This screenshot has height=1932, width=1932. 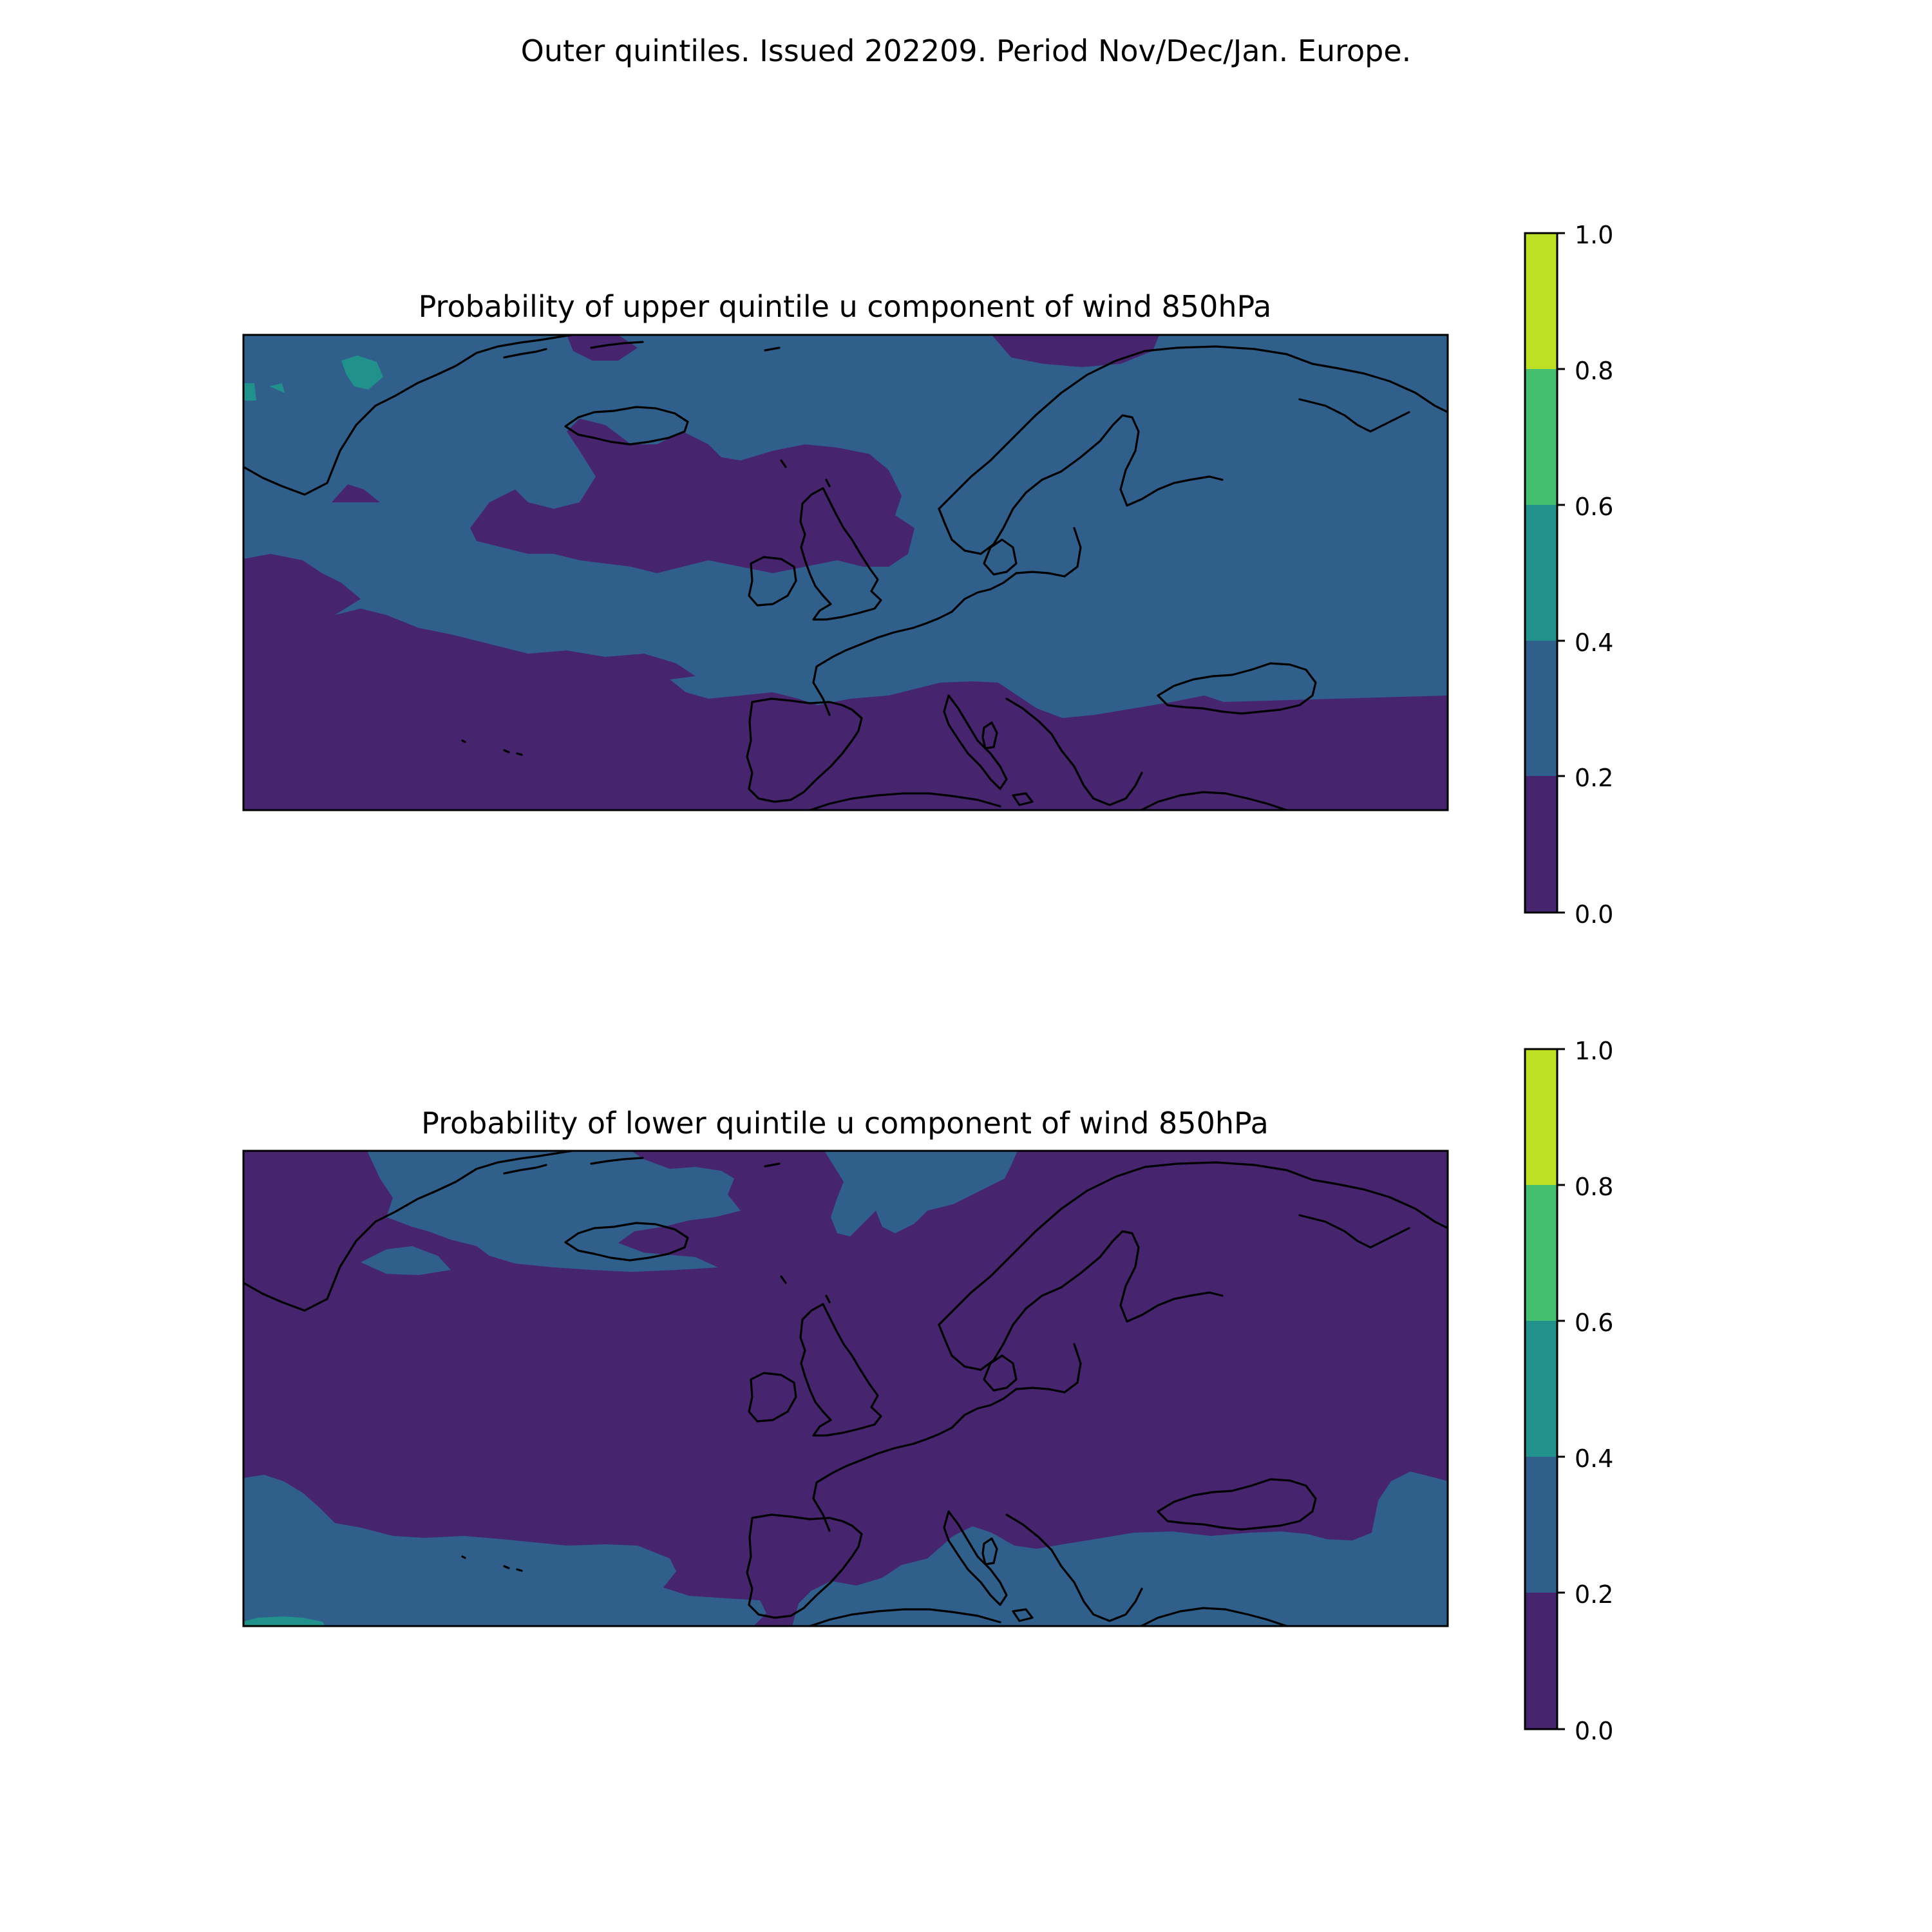 I want to click on panel-1-greenland-spot, so click(x=362, y=372).